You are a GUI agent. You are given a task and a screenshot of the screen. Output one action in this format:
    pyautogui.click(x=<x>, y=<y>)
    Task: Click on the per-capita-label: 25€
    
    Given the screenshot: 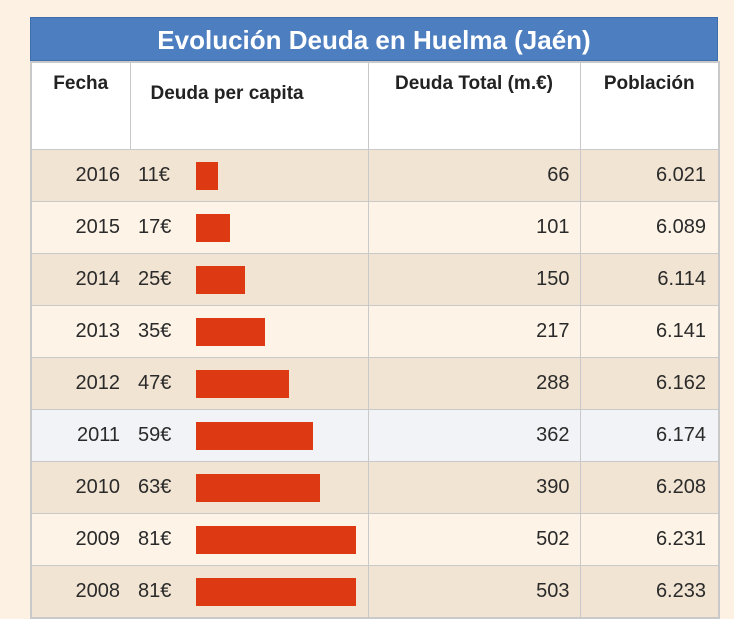 What is the action you would take?
    pyautogui.click(x=155, y=279)
    